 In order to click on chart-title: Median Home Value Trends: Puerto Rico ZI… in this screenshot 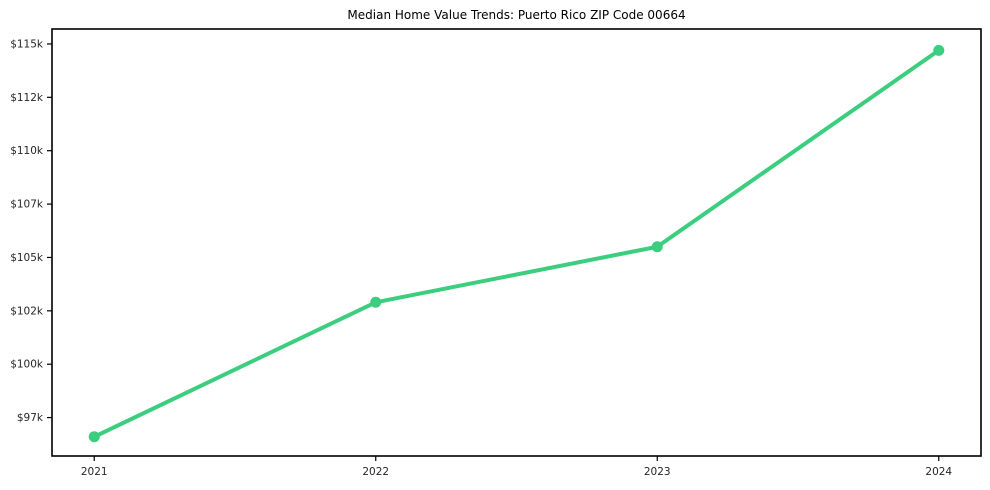, I will do `click(516, 15)`.